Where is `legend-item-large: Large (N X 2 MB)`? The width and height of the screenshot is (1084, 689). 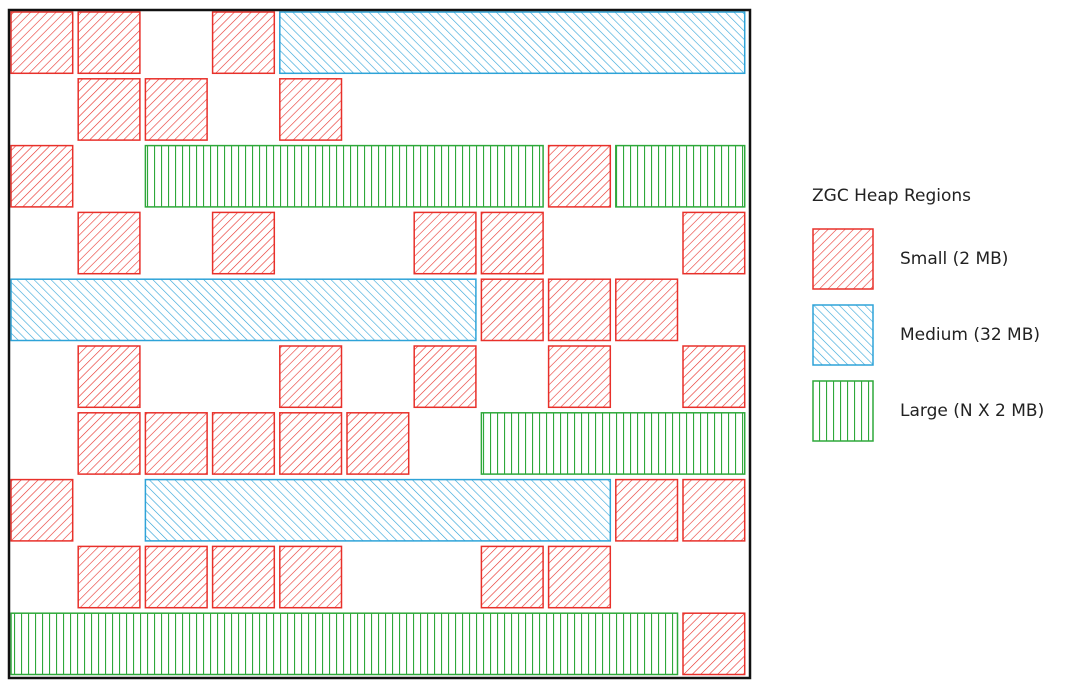 legend-item-large: Large (N X 2 MB) is located at coordinates (948, 411).